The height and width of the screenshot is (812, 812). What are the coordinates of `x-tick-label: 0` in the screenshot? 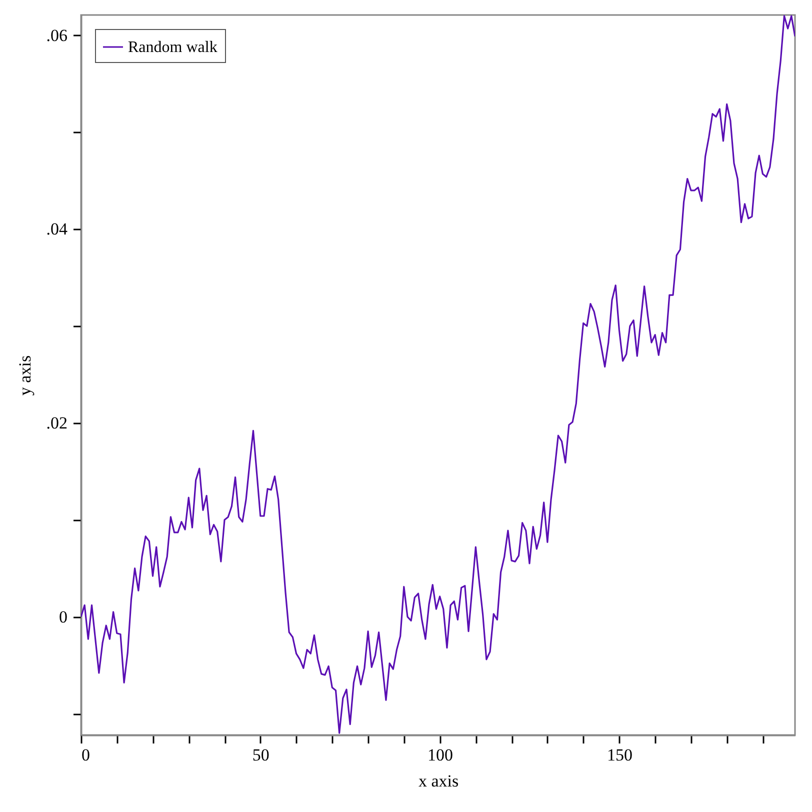 It's located at (86, 755).